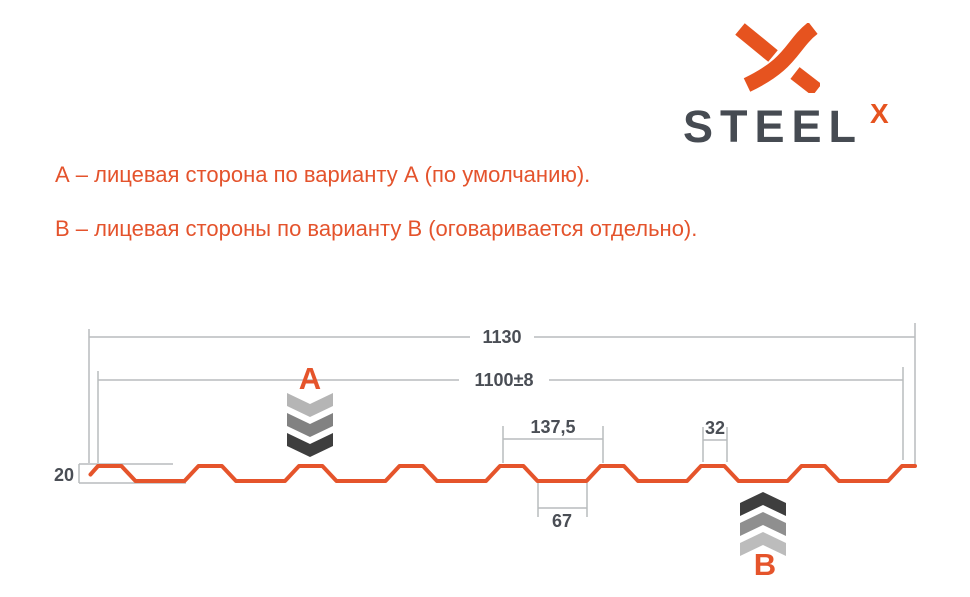  Describe the element at coordinates (562, 507) in the screenshot. I see `dim-valley: 67` at that location.